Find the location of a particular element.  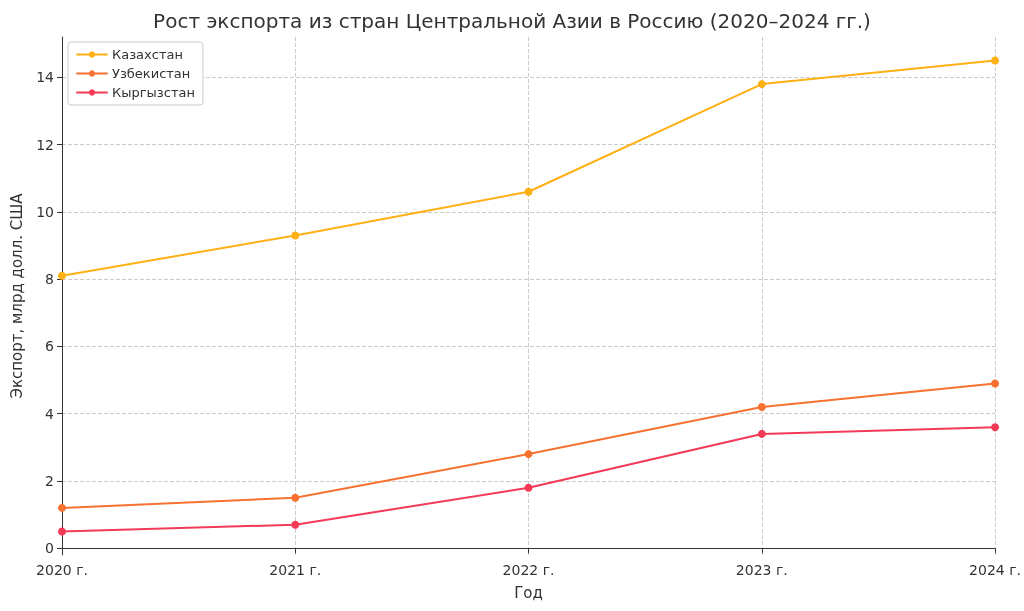

y-tick-label: 4 is located at coordinates (50, 413).